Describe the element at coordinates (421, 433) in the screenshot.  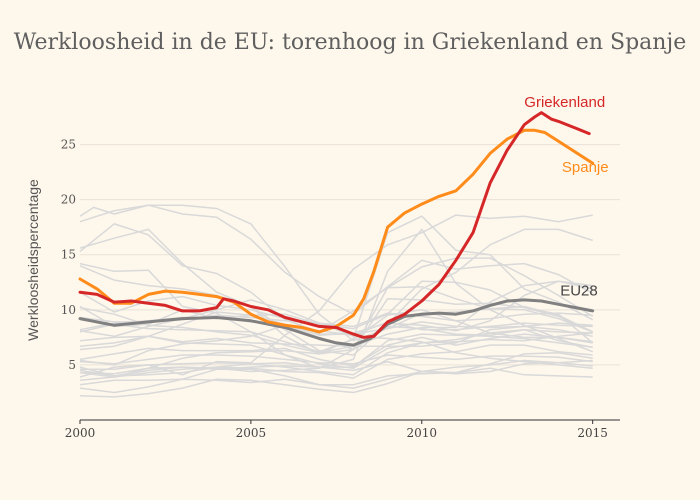
I see `x-tick-label: 2010` at that location.